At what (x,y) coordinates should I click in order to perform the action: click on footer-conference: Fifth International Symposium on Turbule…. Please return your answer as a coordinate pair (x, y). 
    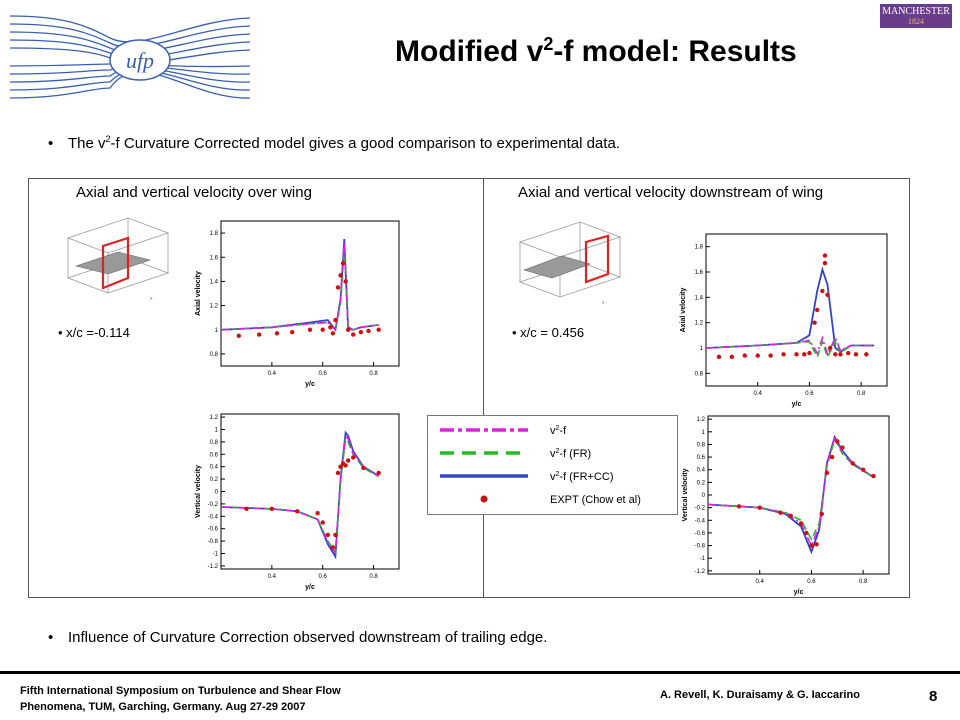
    Looking at the image, I should click on (180, 699).